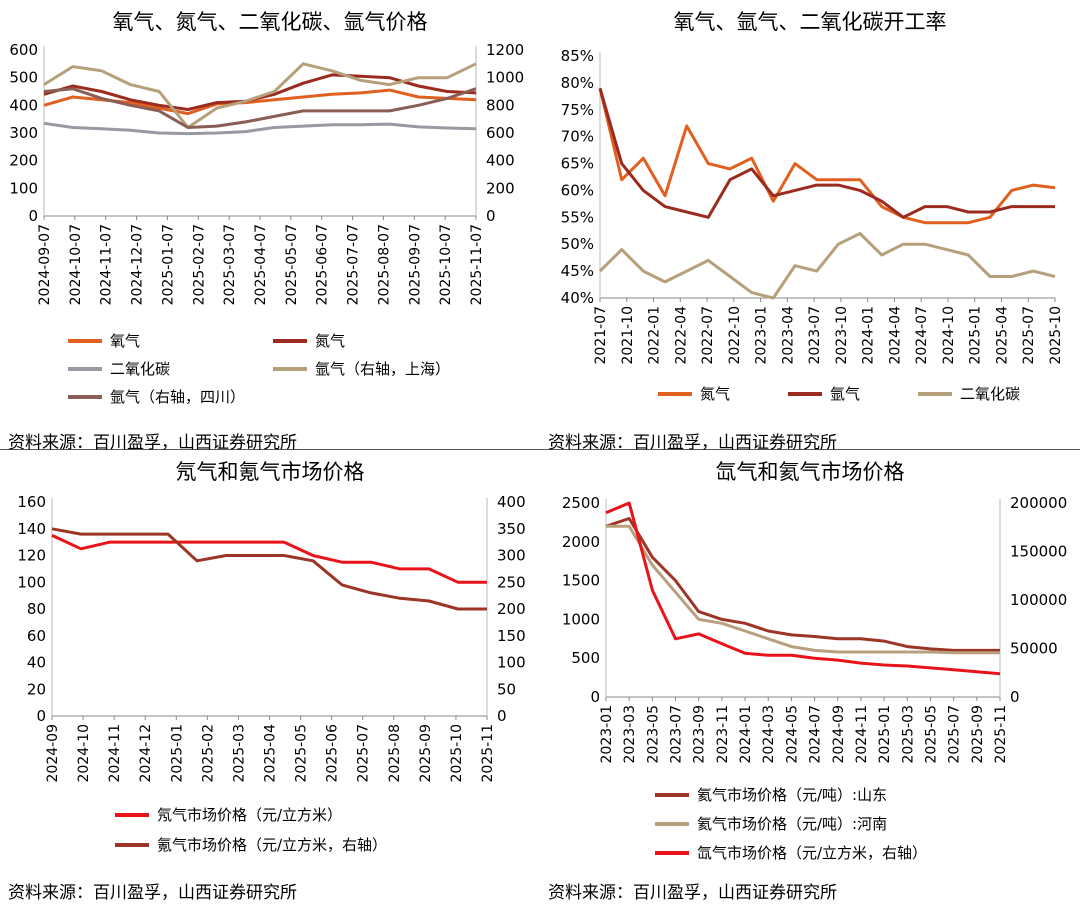 The image size is (1080, 904). What do you see at coordinates (395, 753) in the screenshot?
I see `x-tick-label: 2025-08` at bounding box center [395, 753].